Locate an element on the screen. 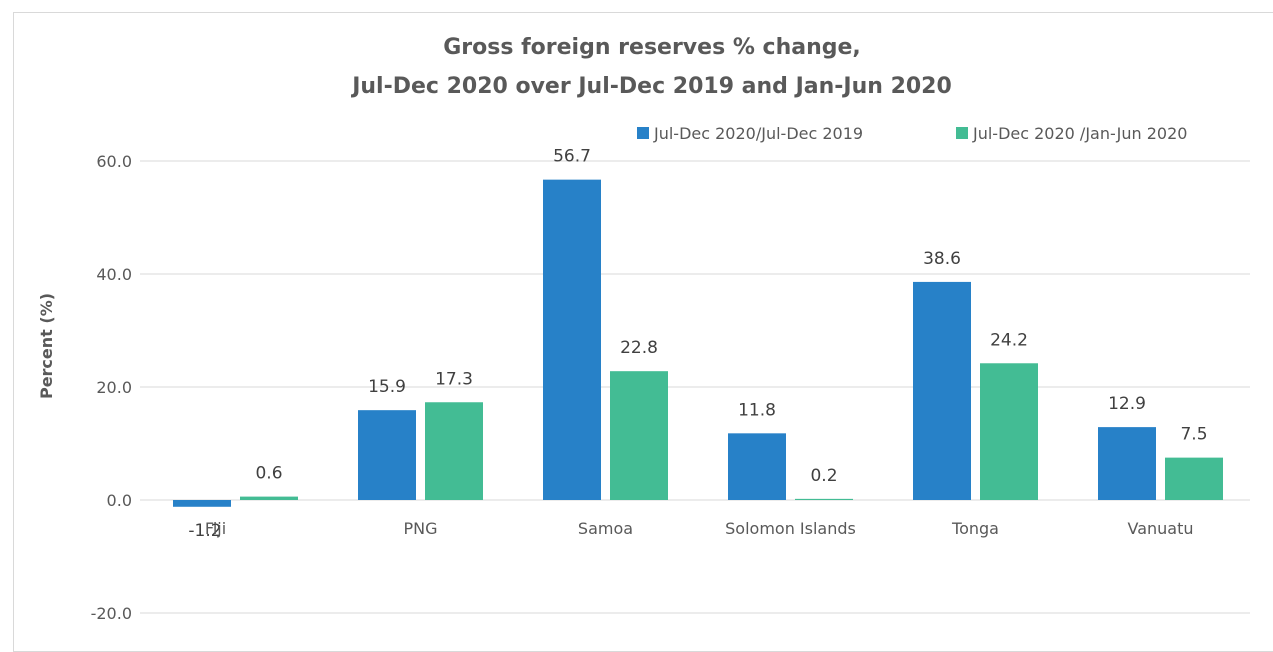  data-label: -1.2 is located at coordinates (204, 531).